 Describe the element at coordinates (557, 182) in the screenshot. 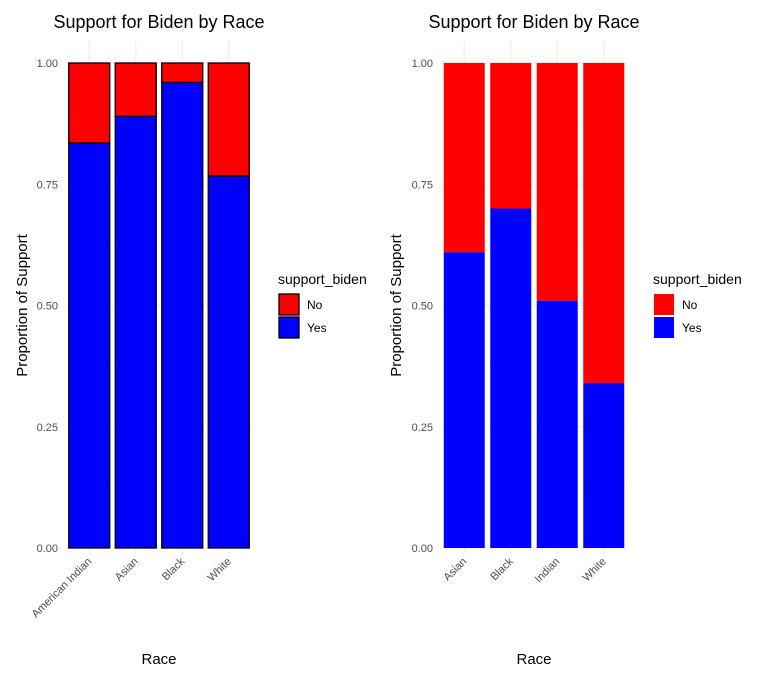

I see `bar-no-indian` at that location.